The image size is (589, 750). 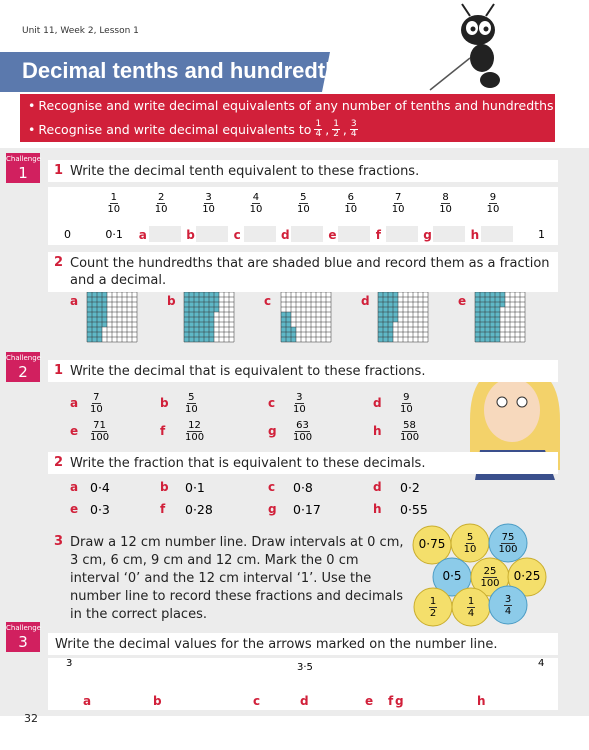 What do you see at coordinates (99, 426) in the screenshot?
I see `numerator: 71` at bounding box center [99, 426].